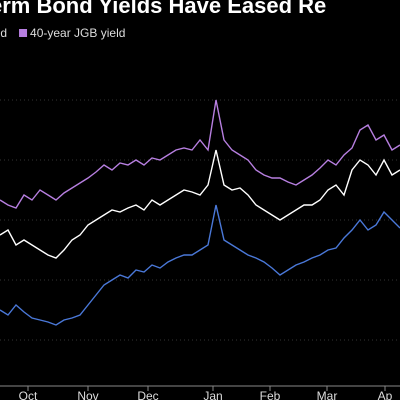 This screenshot has width=400, height=400. I want to click on x-tick-label: Nov, so click(87, 394).